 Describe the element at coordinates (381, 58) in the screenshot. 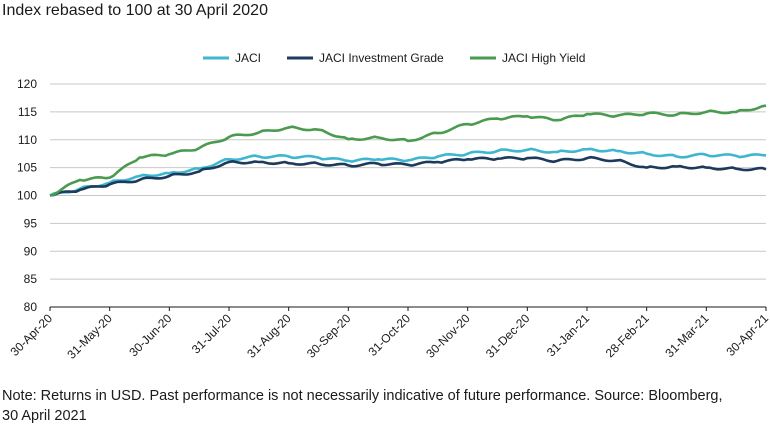

I see `legend-label: JACI Investment Grade` at that location.